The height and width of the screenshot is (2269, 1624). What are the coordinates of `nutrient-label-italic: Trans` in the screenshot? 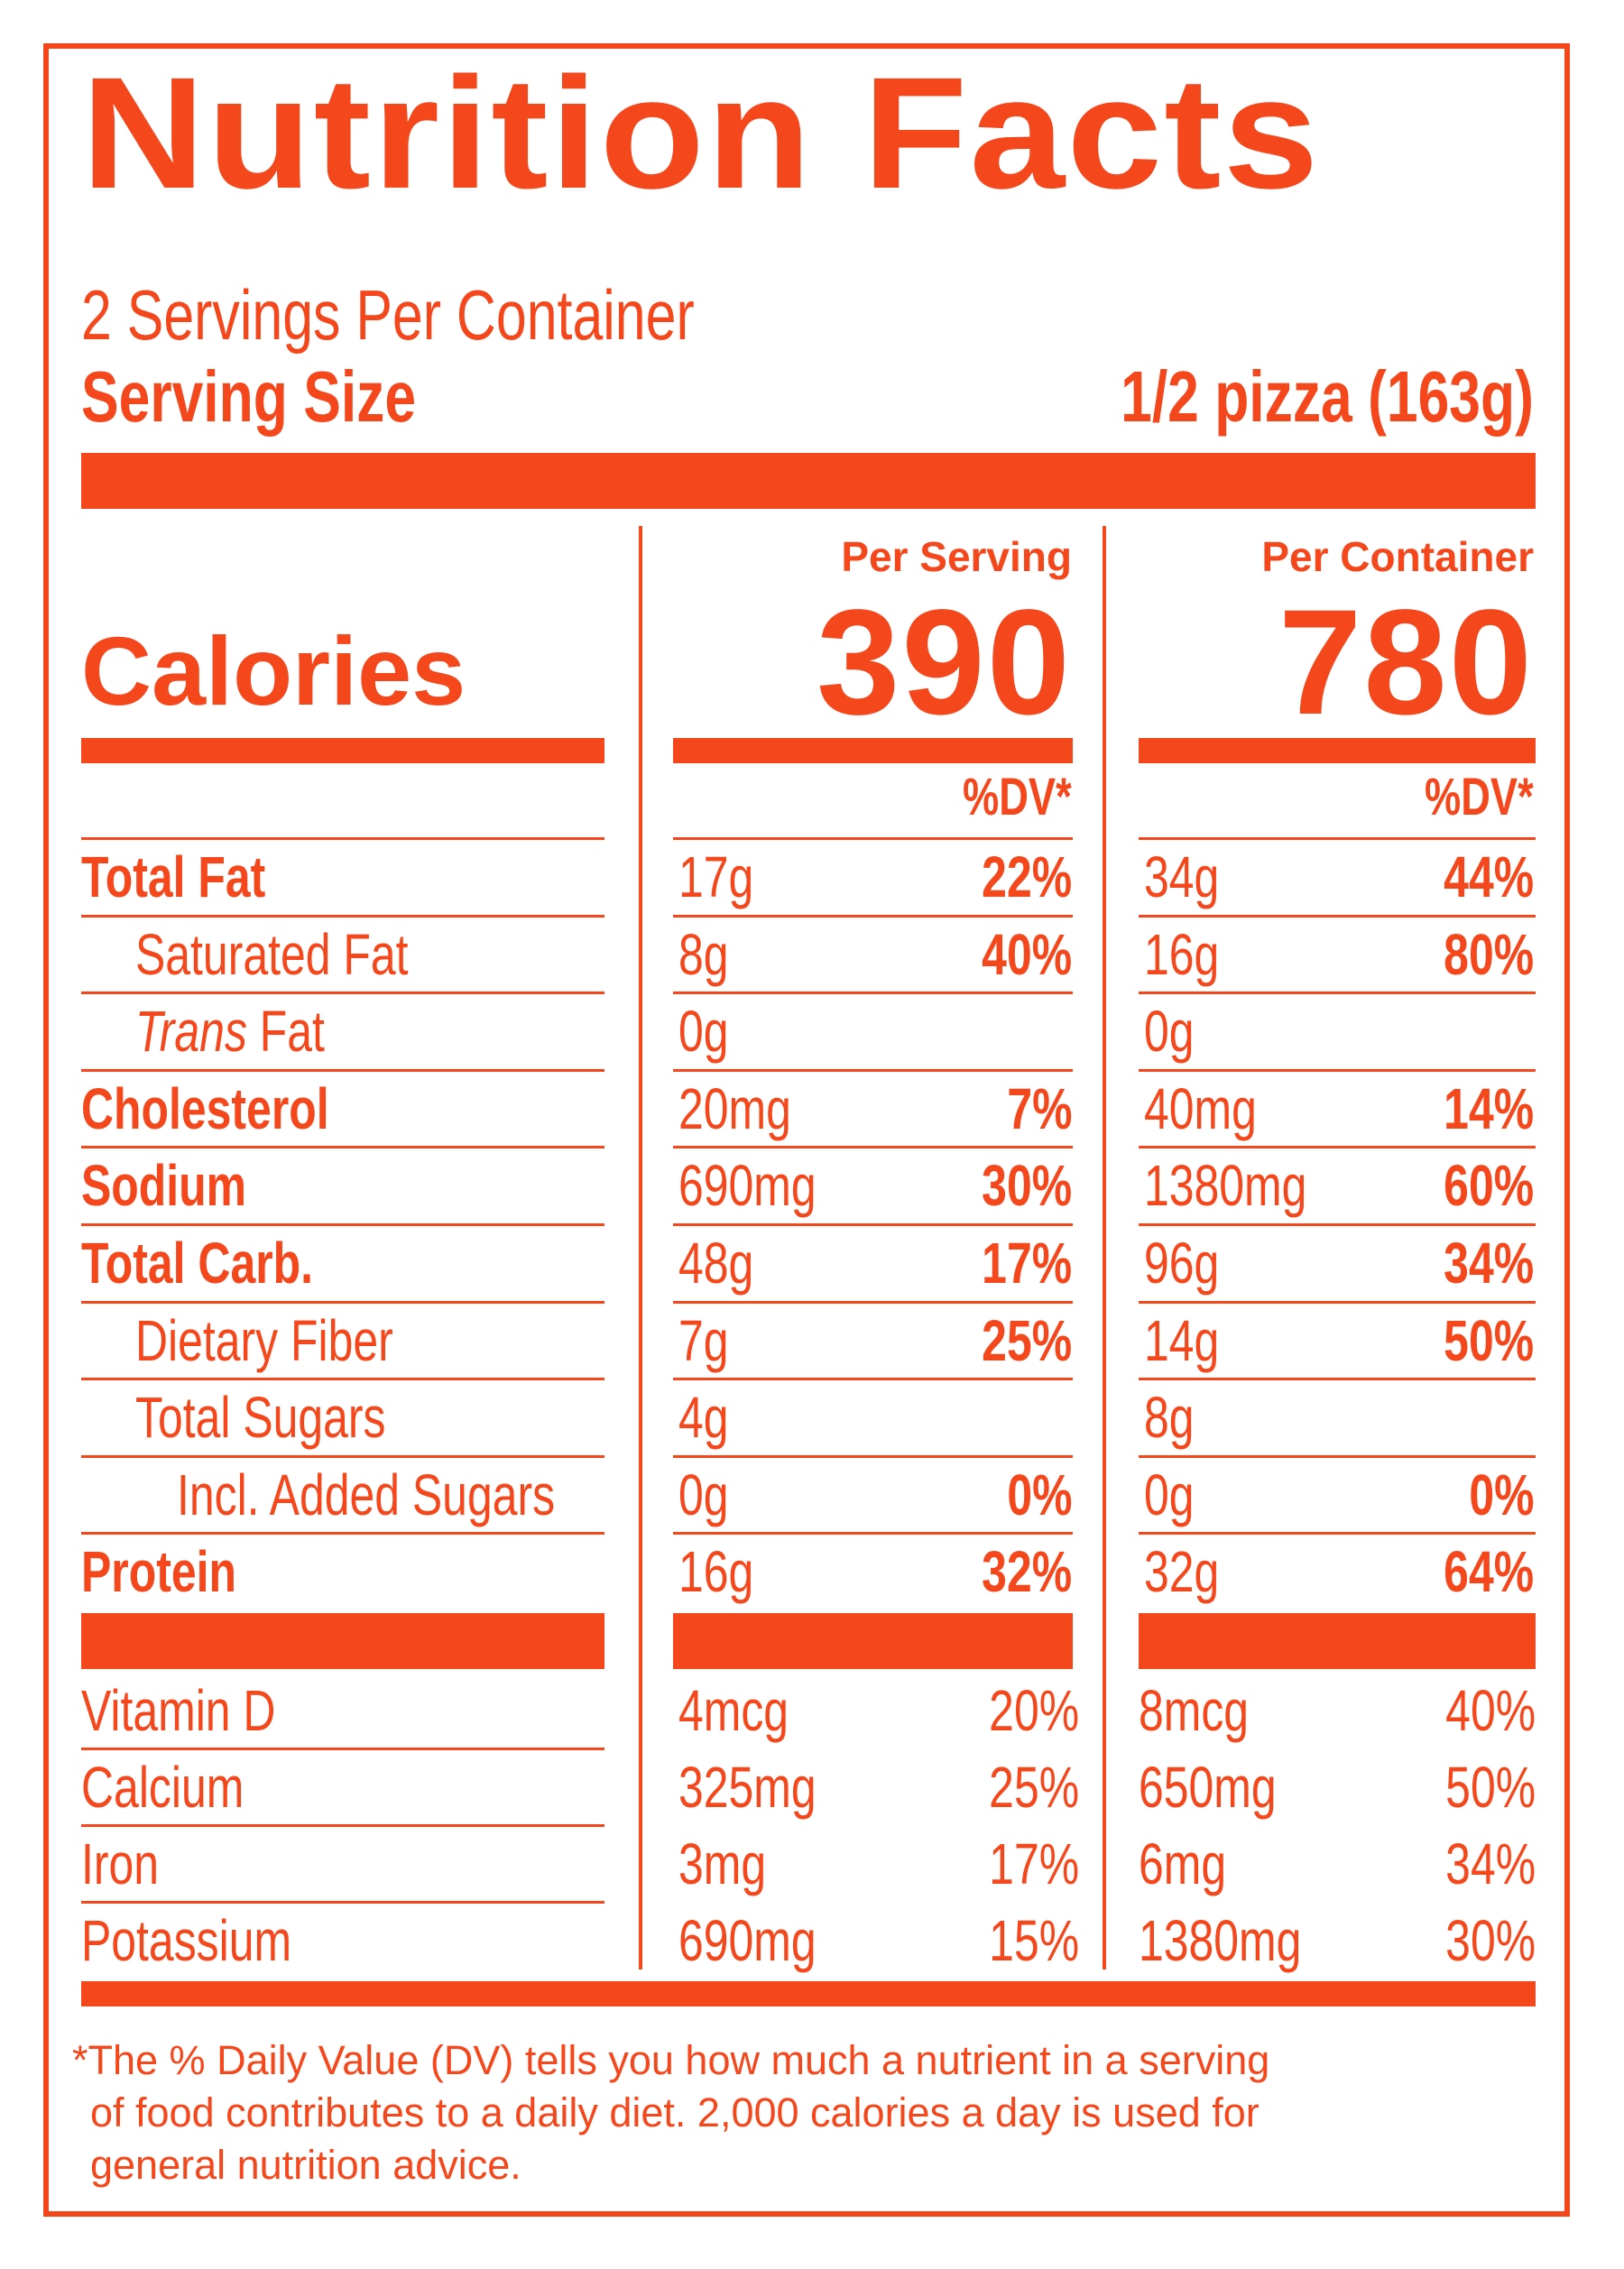 It's located at (191, 1032).